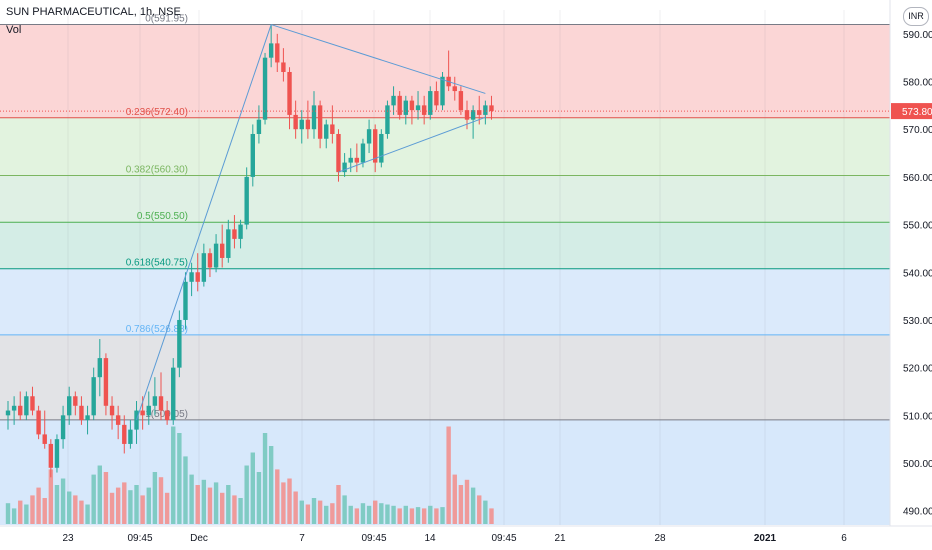 The width and height of the screenshot is (932, 550). What do you see at coordinates (917, 178) in the screenshot?
I see `y-tick-label: 560.00` at bounding box center [917, 178].